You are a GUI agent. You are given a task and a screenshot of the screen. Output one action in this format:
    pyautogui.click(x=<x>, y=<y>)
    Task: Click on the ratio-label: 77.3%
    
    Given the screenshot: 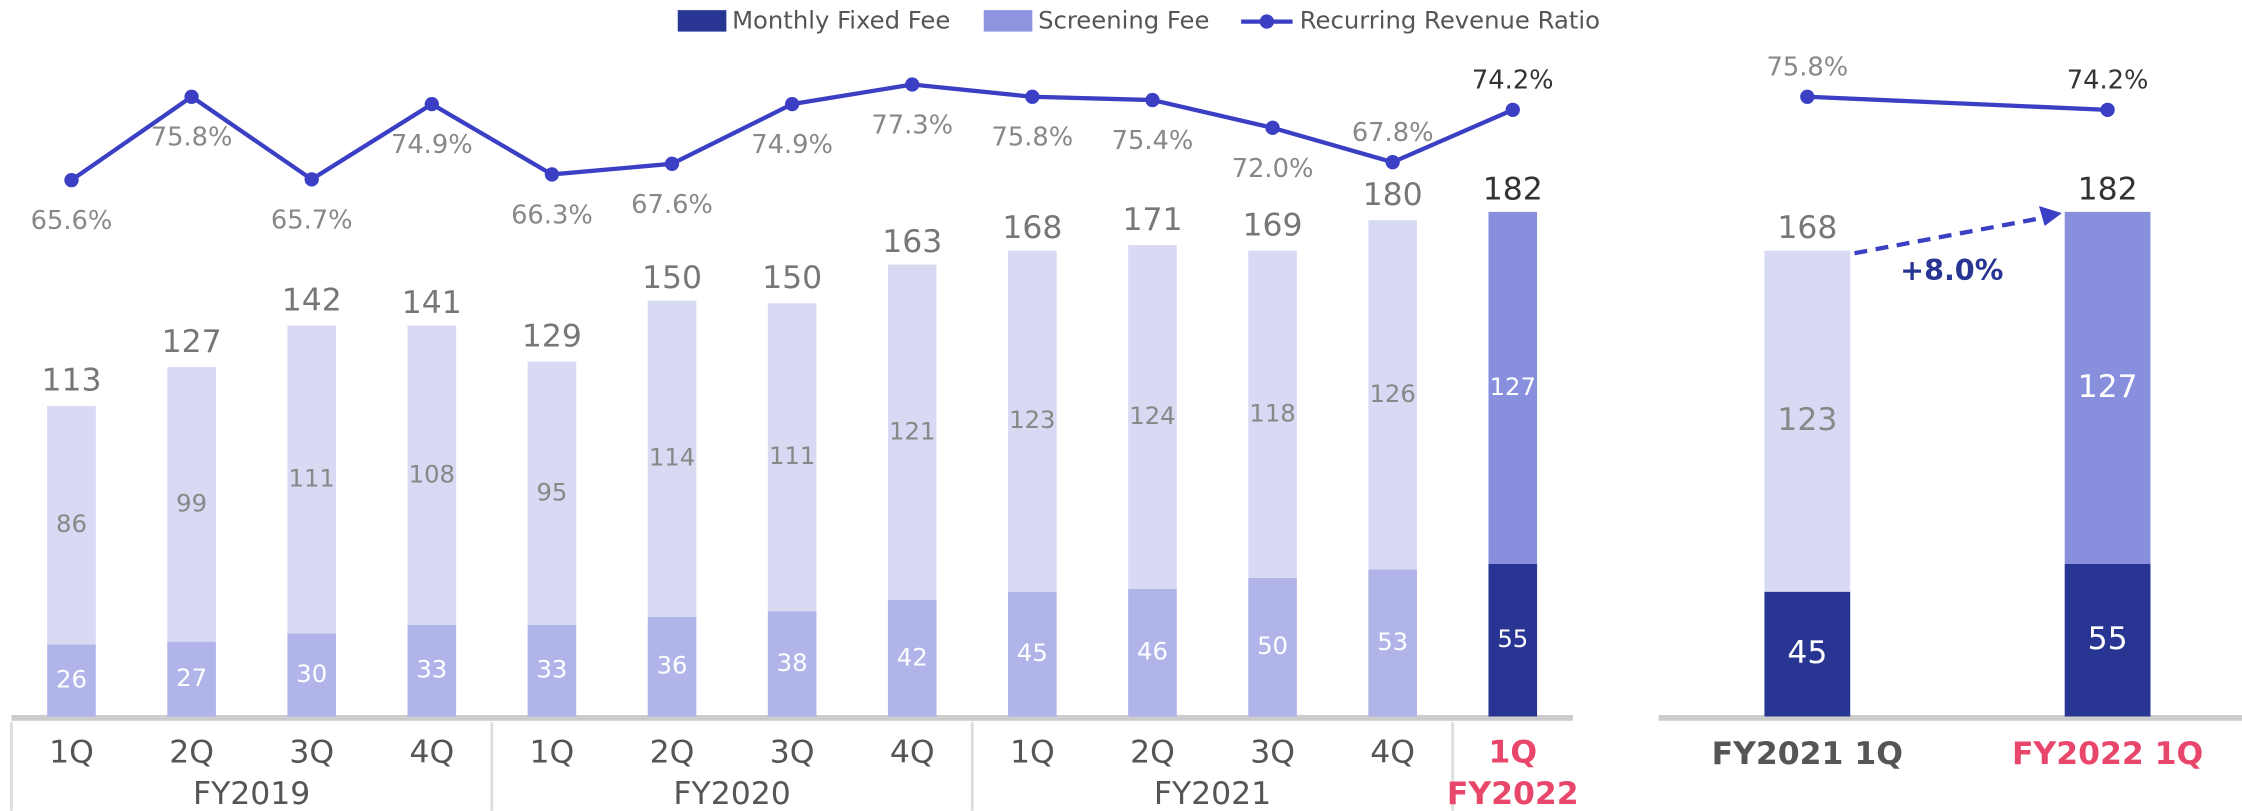 What is the action you would take?
    pyautogui.click(x=912, y=125)
    